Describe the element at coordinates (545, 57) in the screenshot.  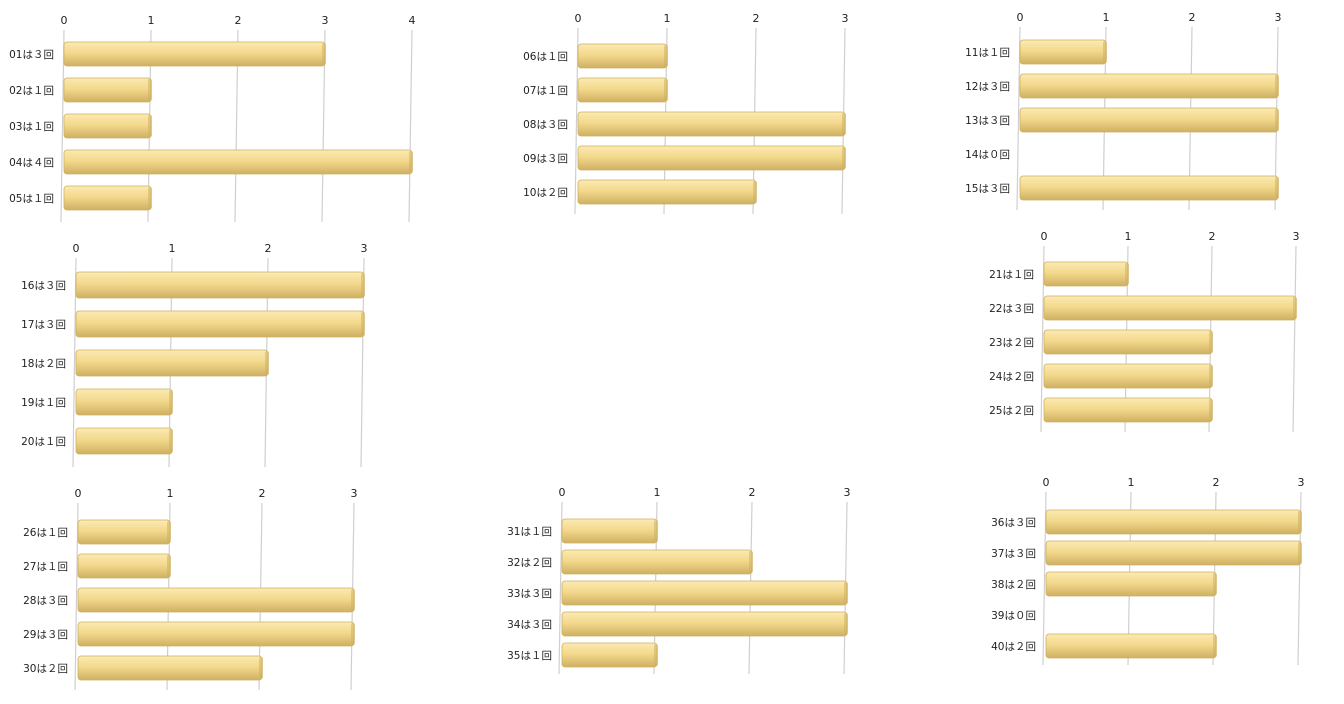
I see `category-label: 06は１回` at that location.